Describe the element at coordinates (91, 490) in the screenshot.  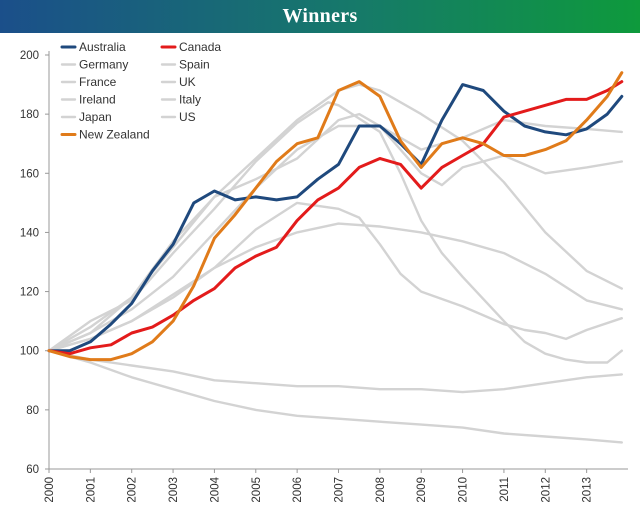
I see `x-tick-label: 2001` at that location.